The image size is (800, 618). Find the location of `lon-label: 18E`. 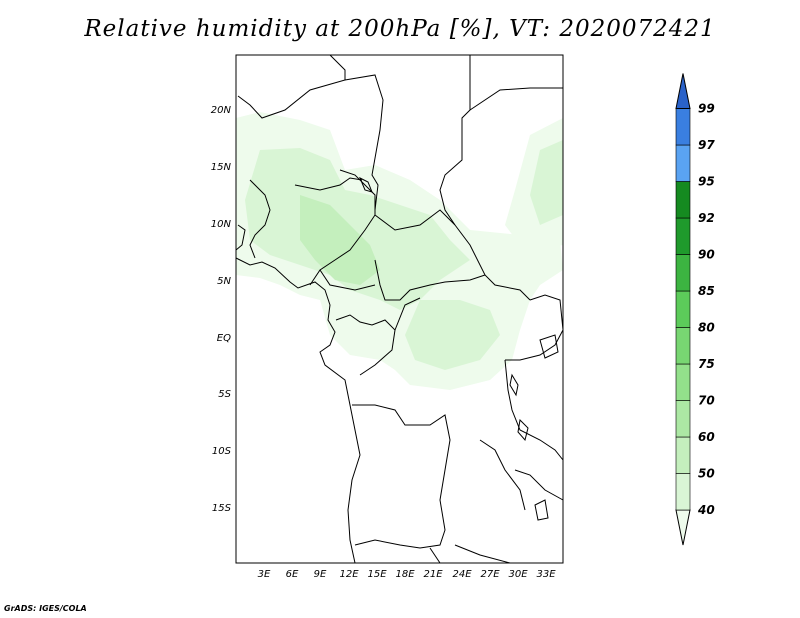

lon-label: 18E is located at coordinates (405, 574).